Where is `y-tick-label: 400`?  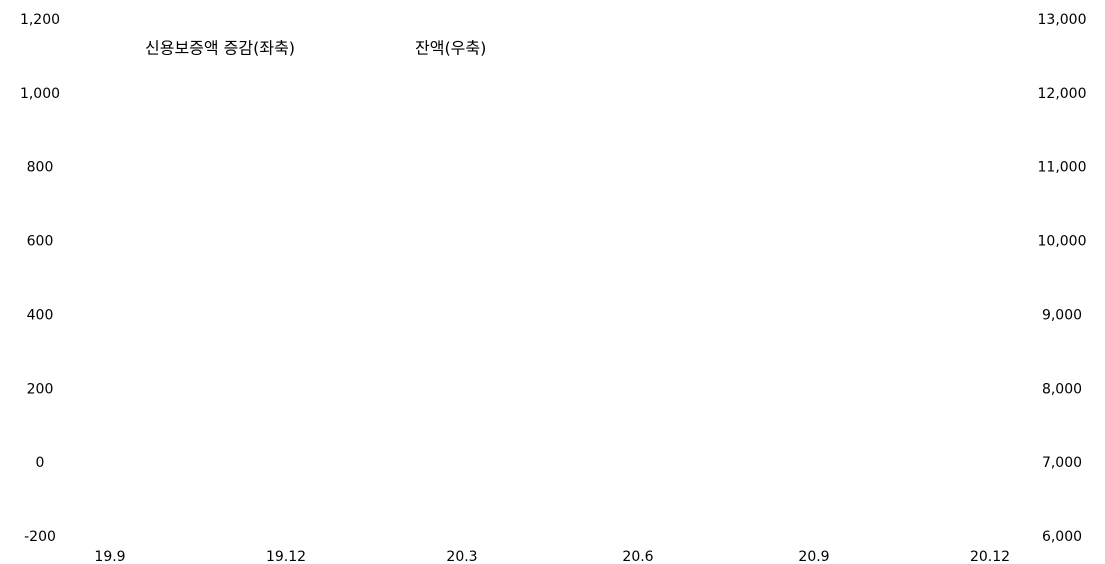
y-tick-label: 400 is located at coordinates (40, 315).